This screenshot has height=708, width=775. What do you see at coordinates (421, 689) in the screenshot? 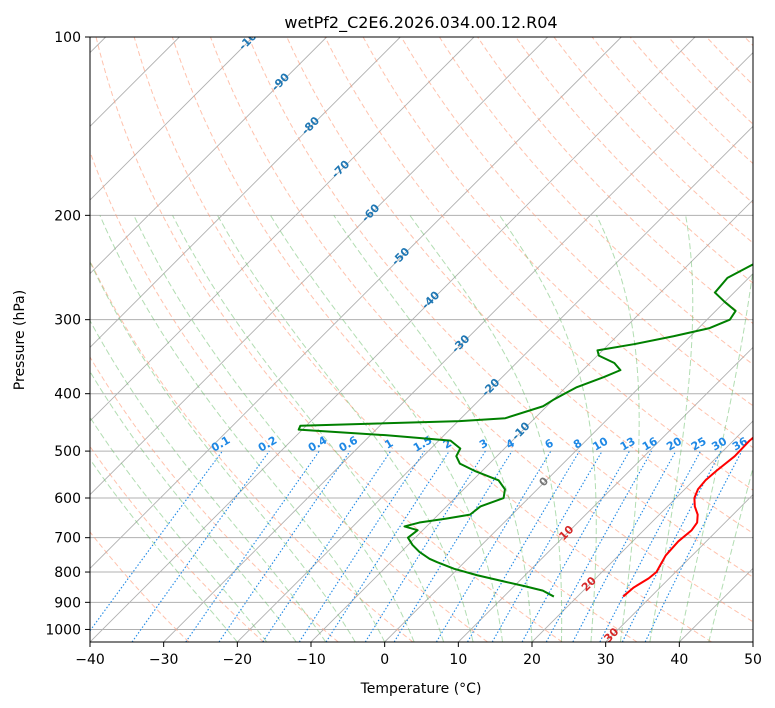
I see `x-axis-title: Temperature (°C)` at bounding box center [421, 689].